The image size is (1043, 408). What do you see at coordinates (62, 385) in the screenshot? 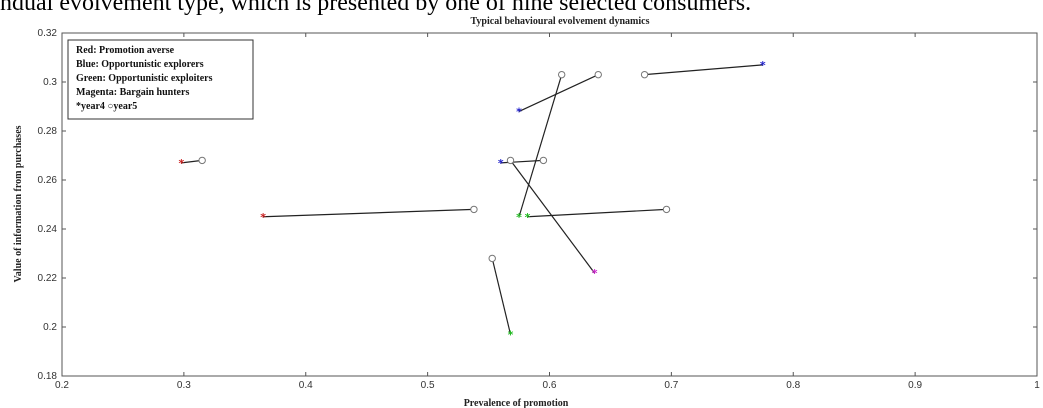
I see `x-tick-label: 0.2` at bounding box center [62, 385].